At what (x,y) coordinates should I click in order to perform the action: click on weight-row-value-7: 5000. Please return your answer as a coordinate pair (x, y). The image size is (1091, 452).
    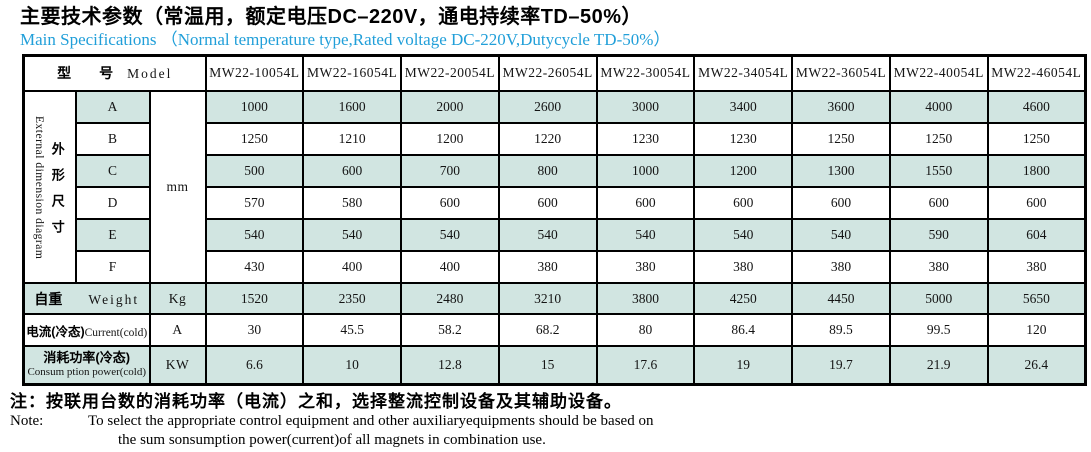
    Looking at the image, I should click on (938, 299).